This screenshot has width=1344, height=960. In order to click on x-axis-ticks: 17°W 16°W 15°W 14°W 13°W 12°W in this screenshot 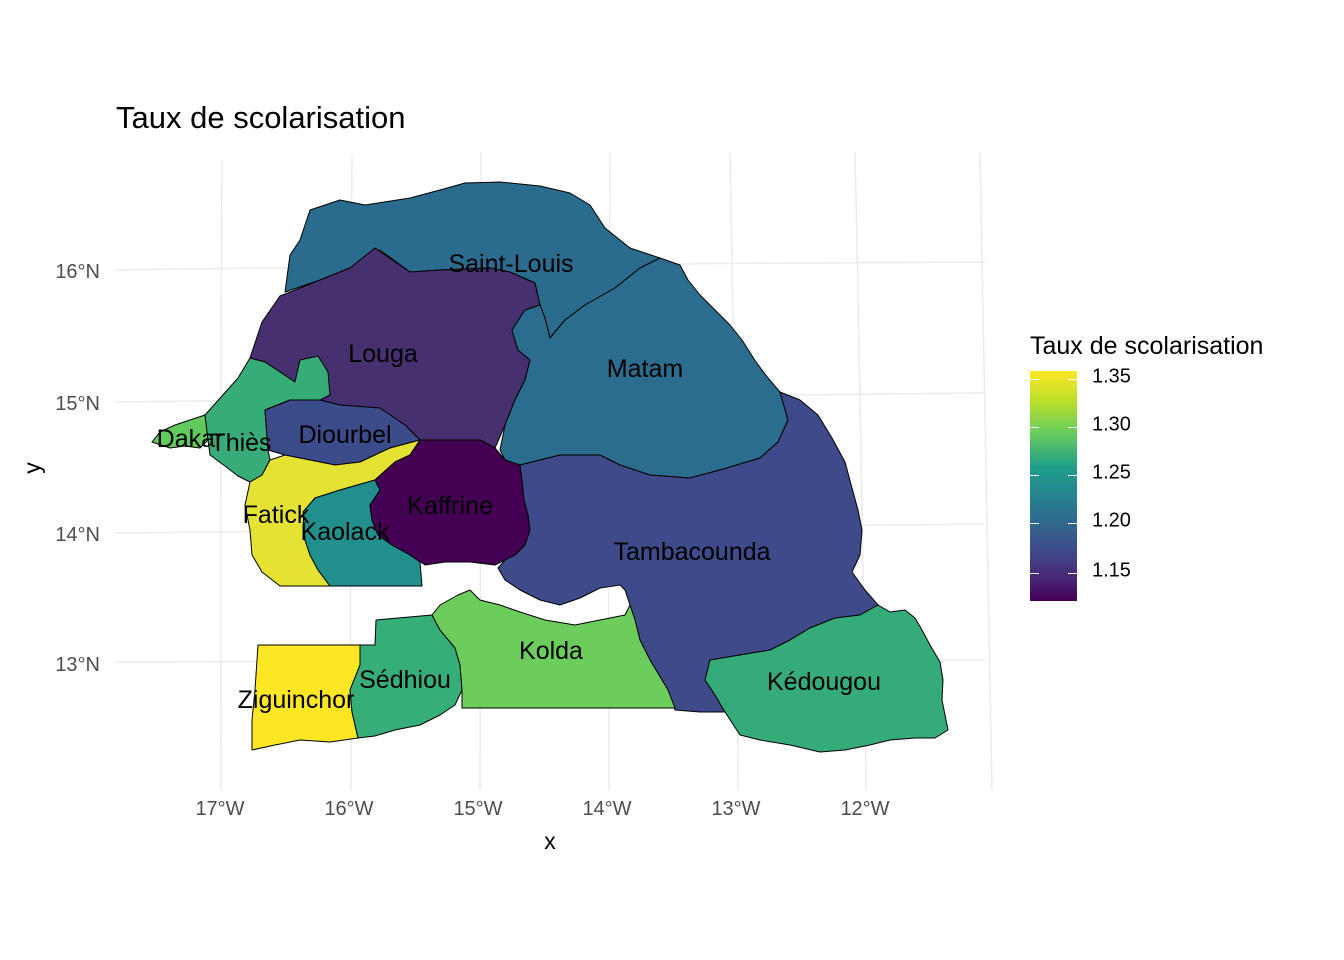, I will do `click(542, 809)`.